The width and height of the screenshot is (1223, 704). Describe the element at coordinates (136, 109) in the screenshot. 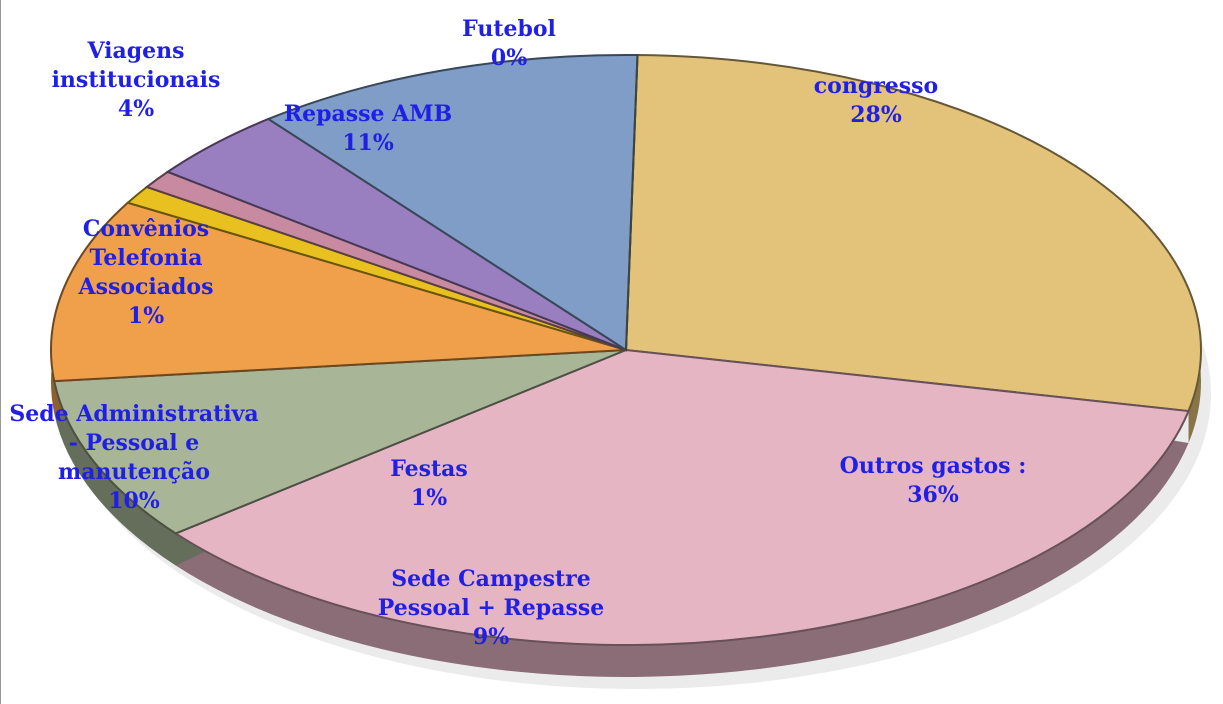

I see `value-label: 4%` at that location.